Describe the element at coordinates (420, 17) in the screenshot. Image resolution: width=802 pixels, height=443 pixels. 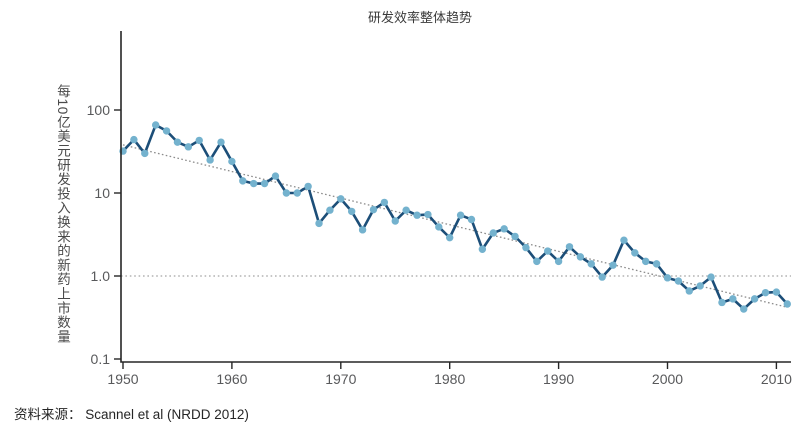
I see `chart-title: 研发效率整体趋势` at that location.